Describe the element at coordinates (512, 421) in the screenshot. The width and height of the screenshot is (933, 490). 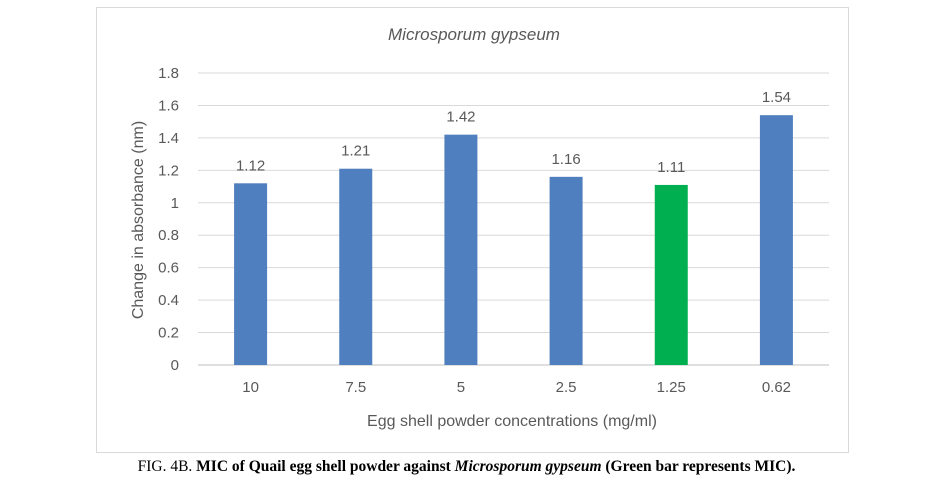
I see `x-axis-title: Egg shell powder concentrations (mg/ml)` at that location.